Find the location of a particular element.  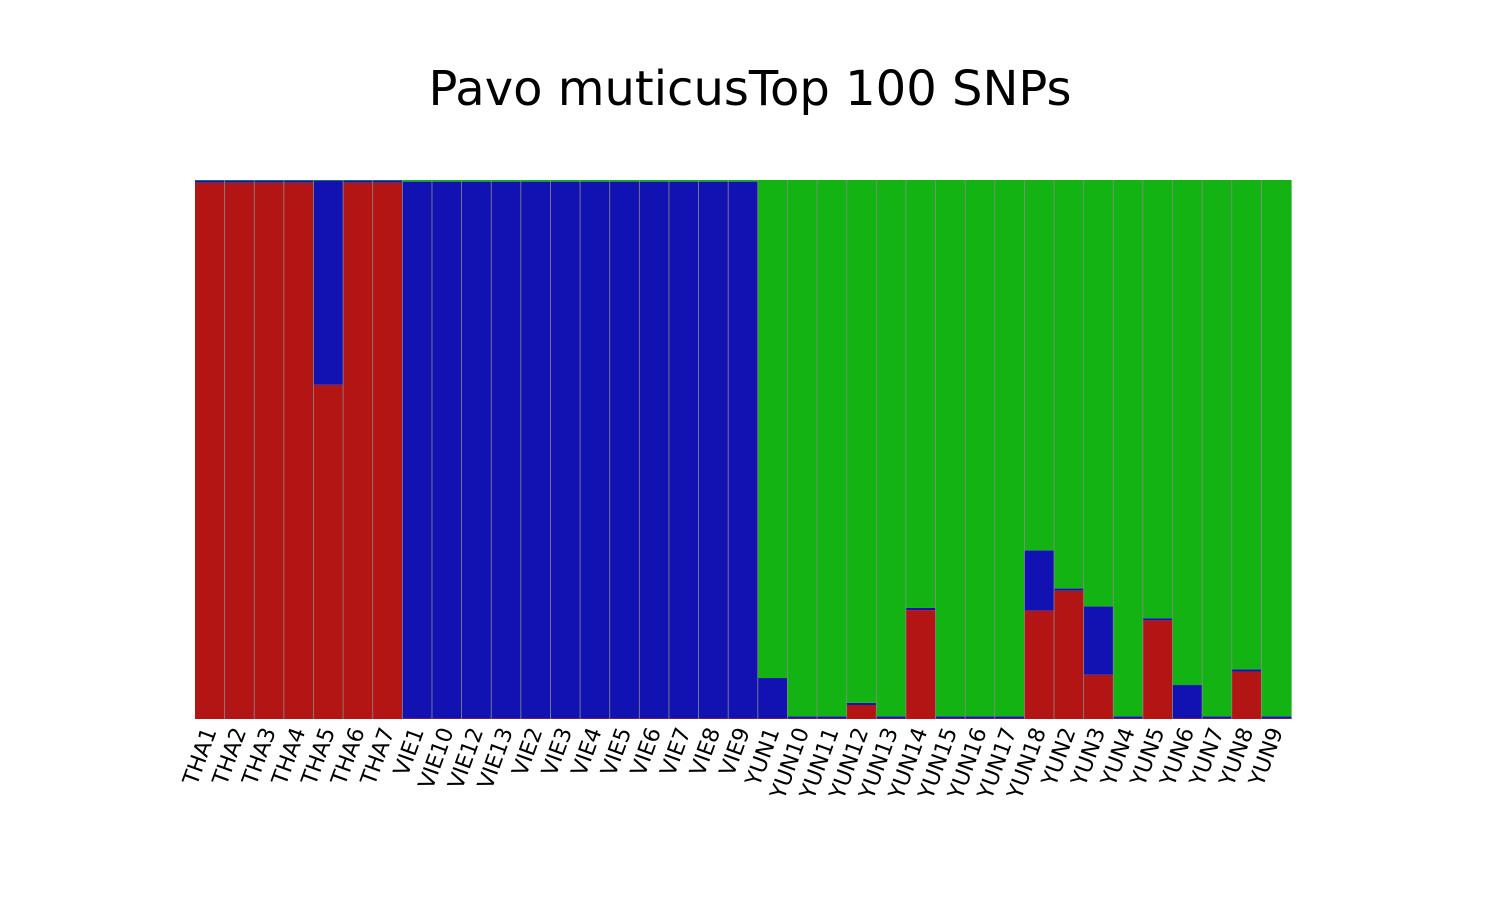

bar-segment-VIE12-k3 is located at coordinates (476, 181).